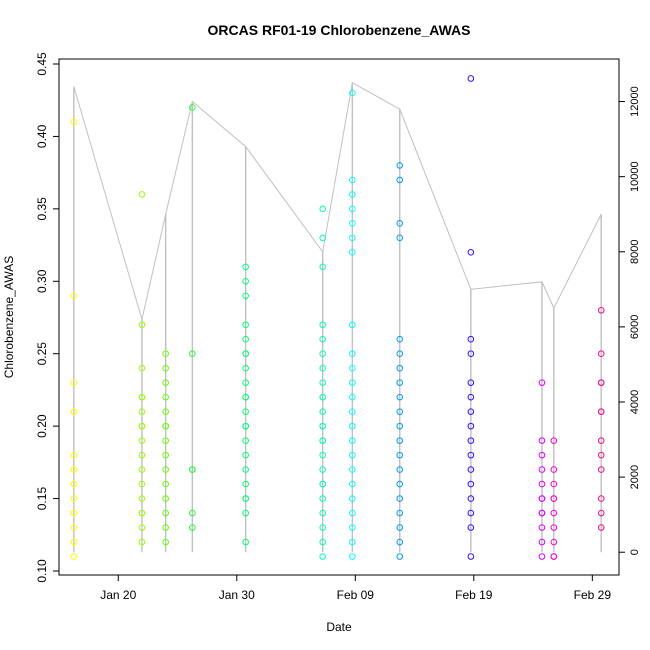 The width and height of the screenshot is (650, 650). I want to click on secondary-y-tick-label: 2000, so click(635, 477).